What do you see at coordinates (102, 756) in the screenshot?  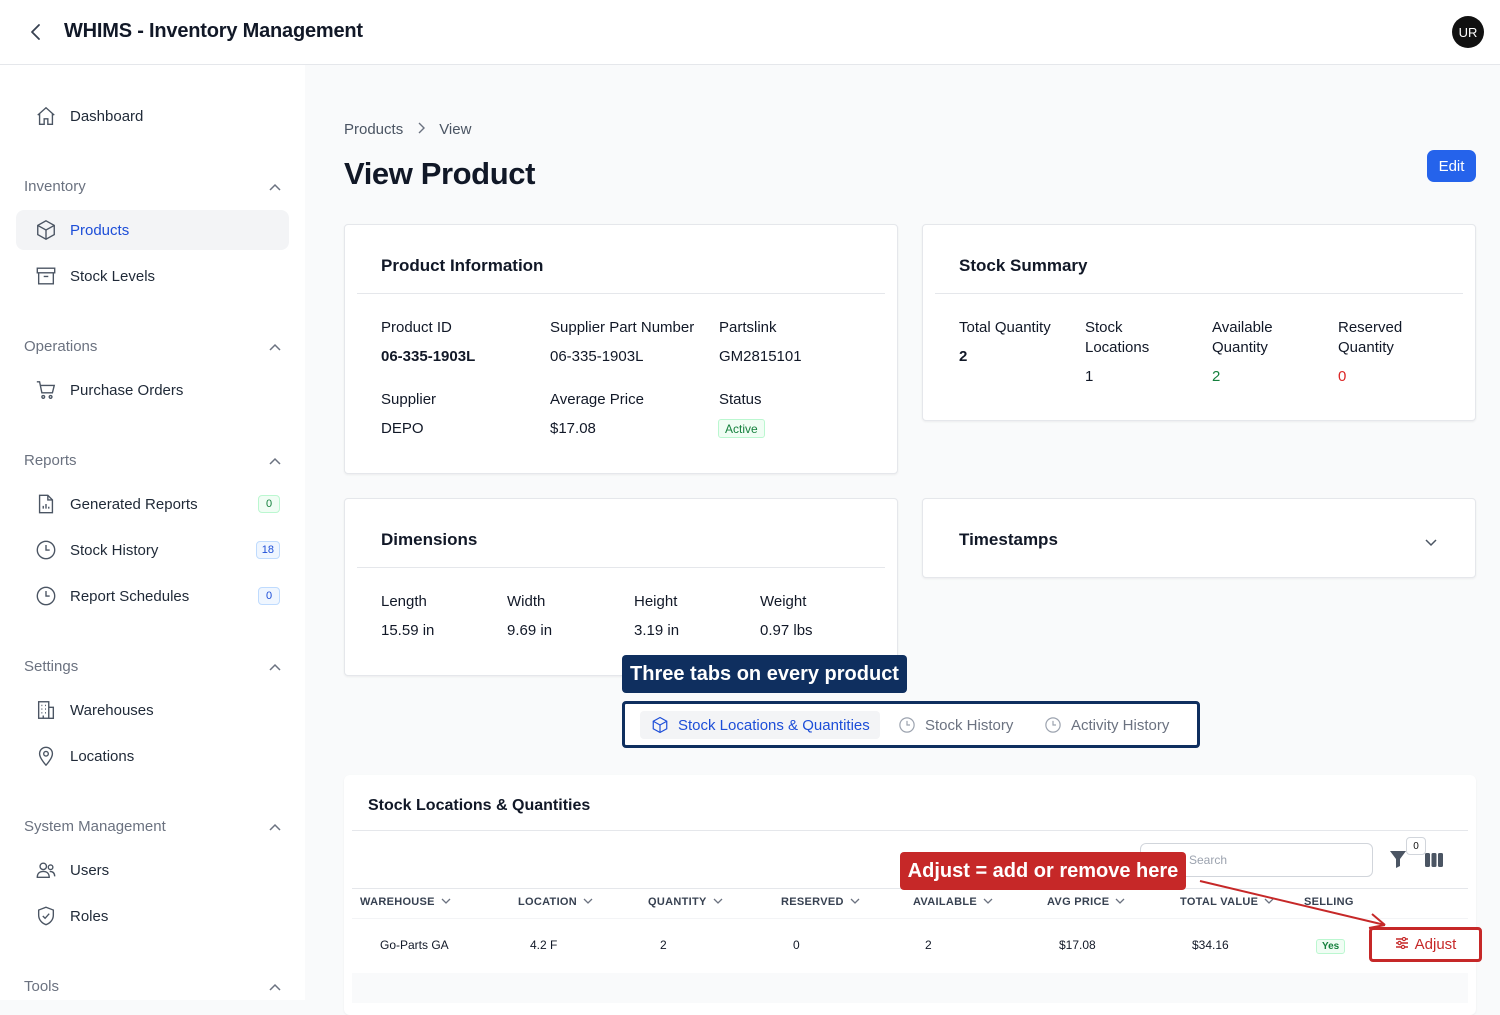 I see `sidebar-item-label: Locations` at bounding box center [102, 756].